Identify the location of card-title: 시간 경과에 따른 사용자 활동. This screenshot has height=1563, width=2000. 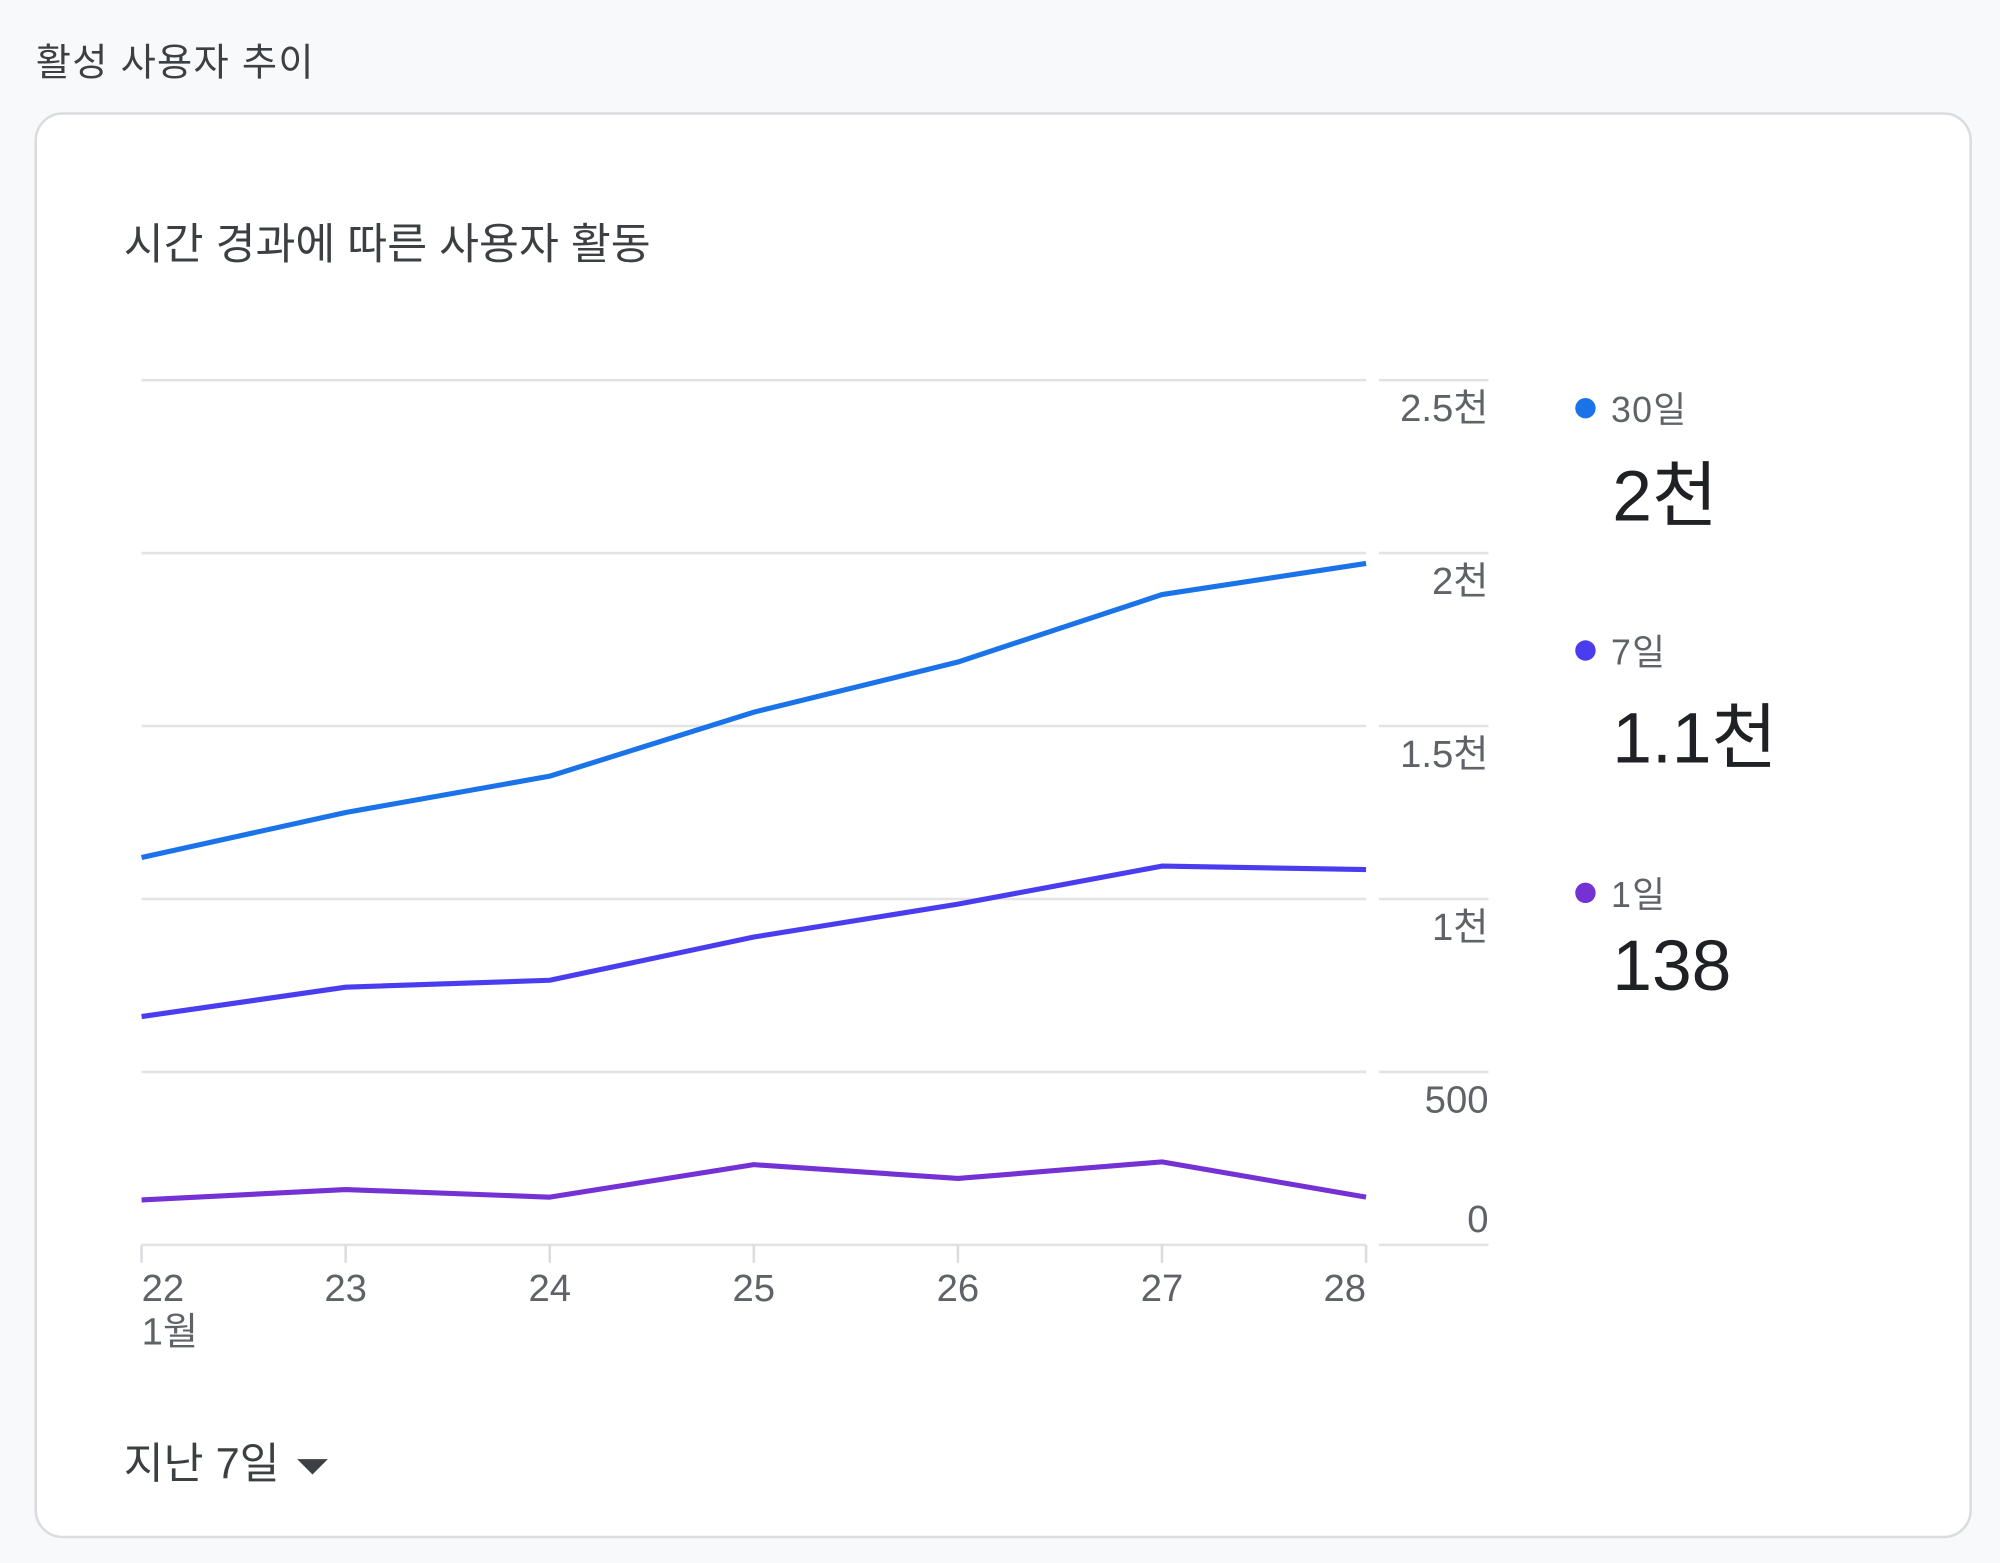
(387, 245).